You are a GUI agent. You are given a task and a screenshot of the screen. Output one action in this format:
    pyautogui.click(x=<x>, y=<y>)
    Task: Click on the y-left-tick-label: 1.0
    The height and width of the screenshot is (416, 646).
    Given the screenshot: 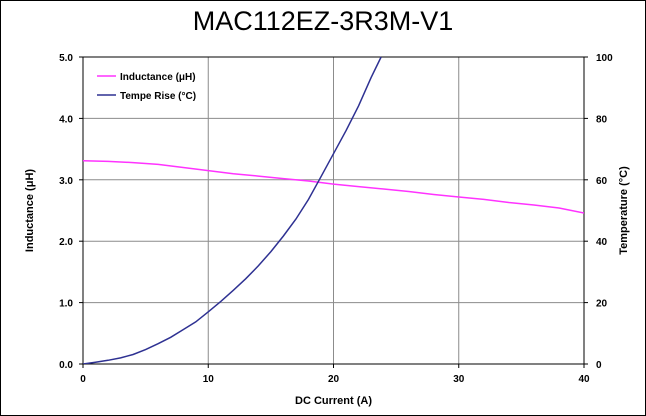 What is the action you would take?
    pyautogui.click(x=66, y=304)
    